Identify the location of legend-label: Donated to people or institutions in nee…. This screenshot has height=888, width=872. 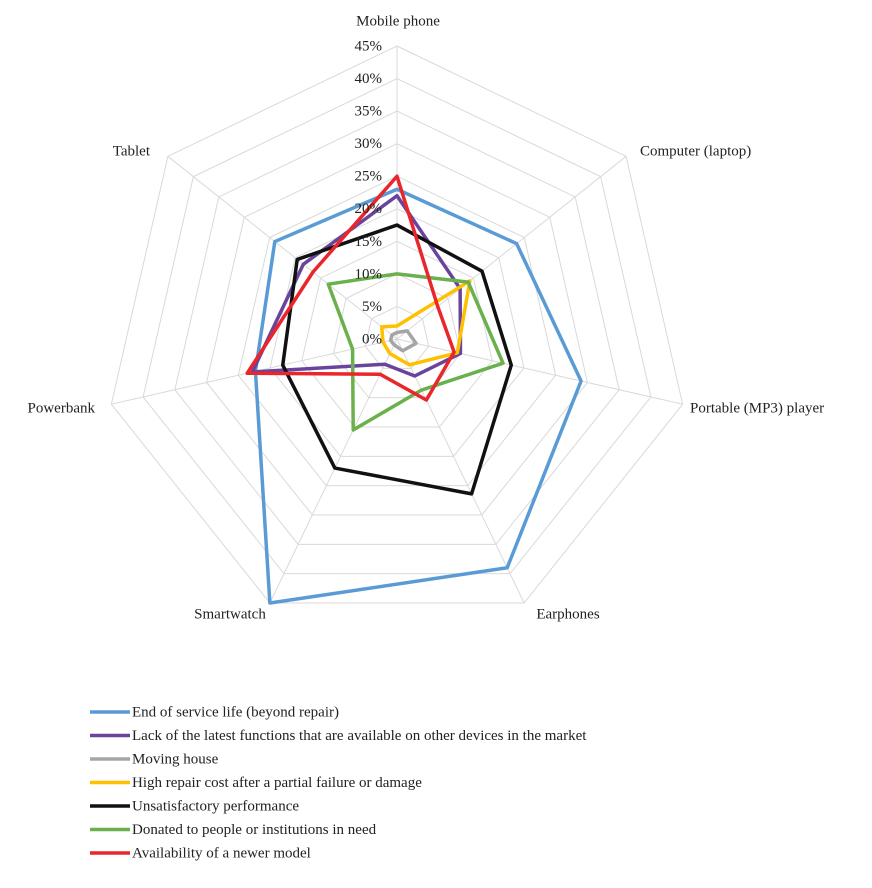
(254, 830).